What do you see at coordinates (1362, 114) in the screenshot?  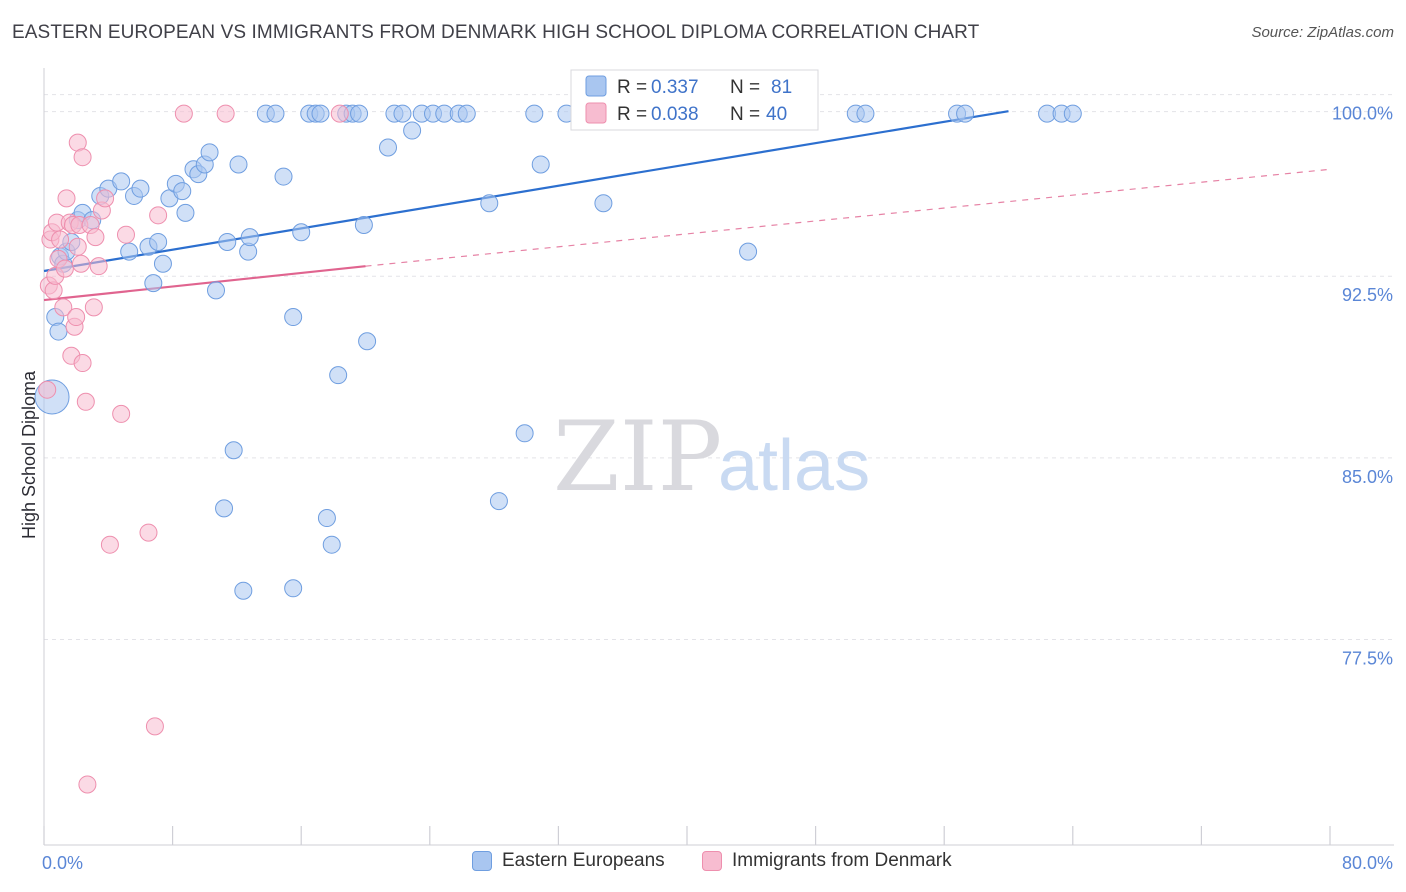 I see `y-tick-label: 100.0%` at bounding box center [1362, 114].